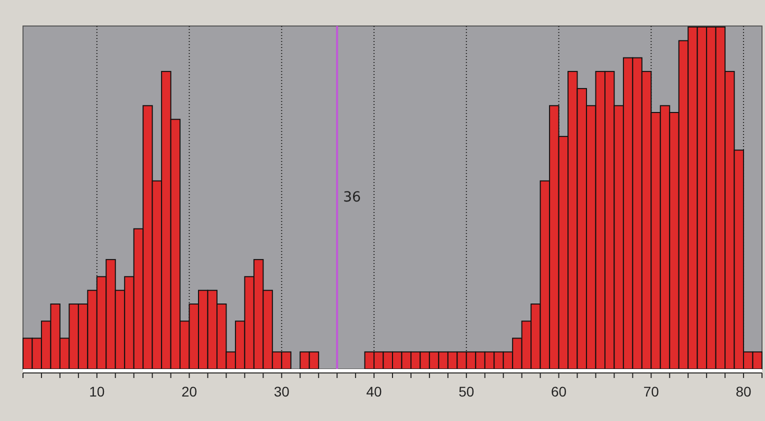 The image size is (765, 421). Describe the element at coordinates (651, 391) in the screenshot. I see `x-tick-label: 70` at that location.